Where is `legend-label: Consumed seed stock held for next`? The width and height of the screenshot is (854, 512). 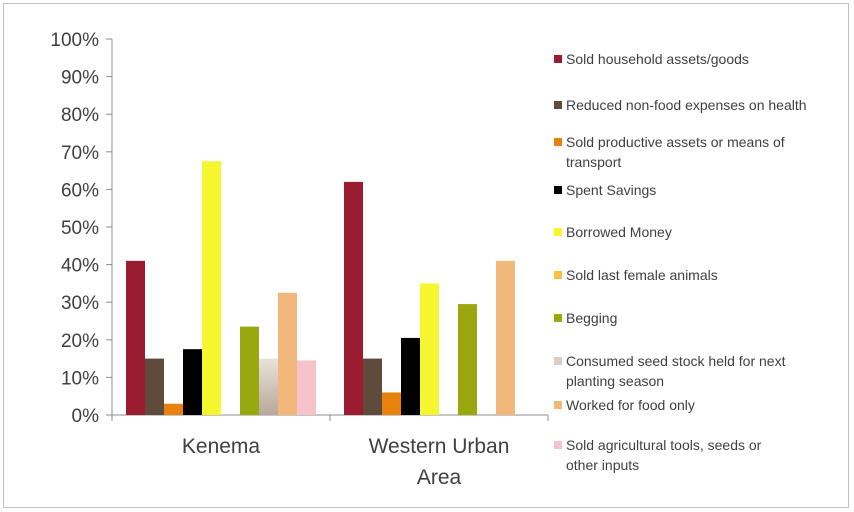 legend-label: Consumed seed stock held for next is located at coordinates (676, 361).